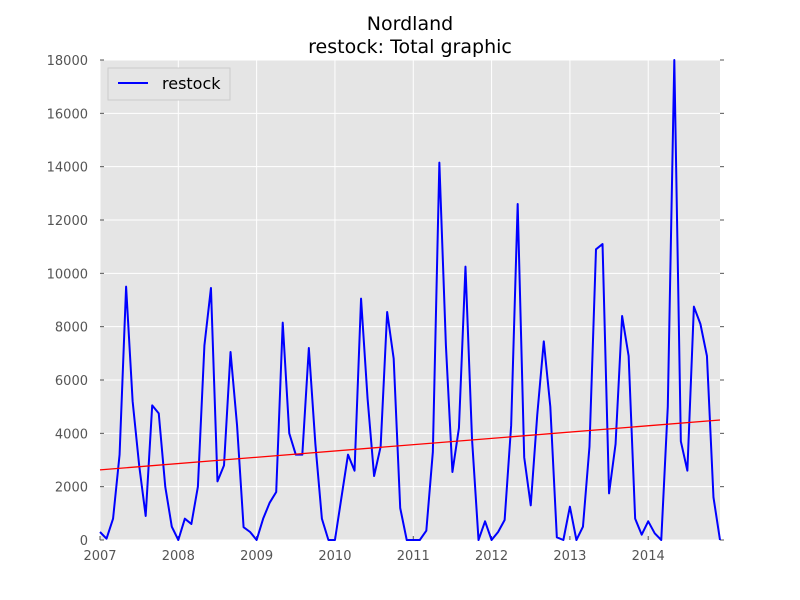 This screenshot has width=800, height=600. I want to click on x-tick-label: 2013, so click(569, 556).